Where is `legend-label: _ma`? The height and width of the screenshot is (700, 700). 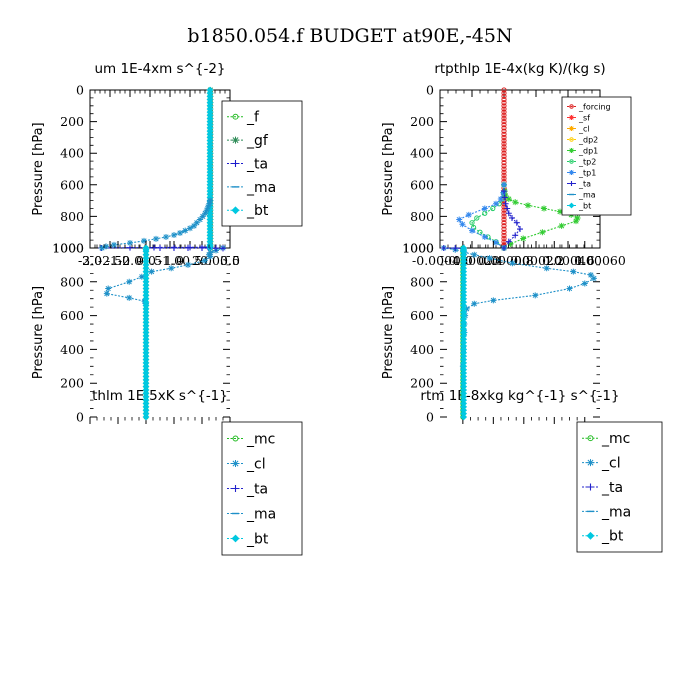 legend-label: _ma is located at coordinates (616, 512).